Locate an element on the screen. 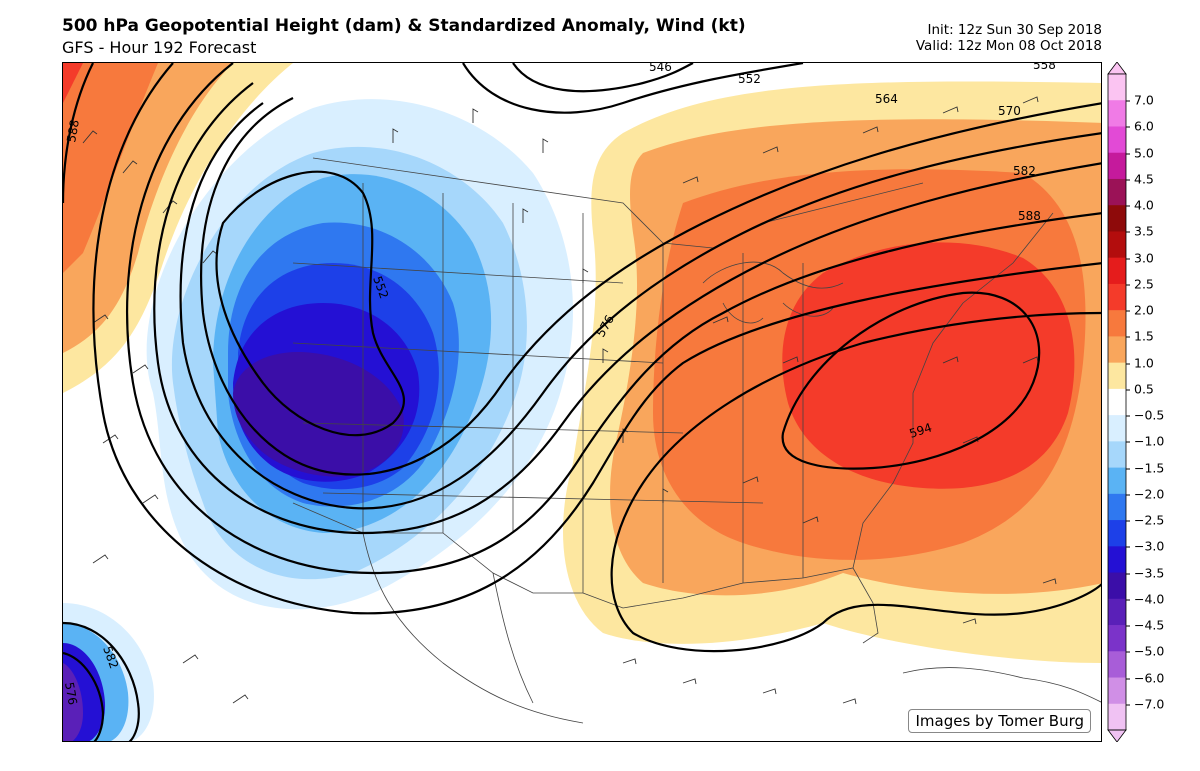 Image resolution: width=1200 pixels, height=771 pixels. colorbar-tick-label: 5.0 is located at coordinates (1140, 152).